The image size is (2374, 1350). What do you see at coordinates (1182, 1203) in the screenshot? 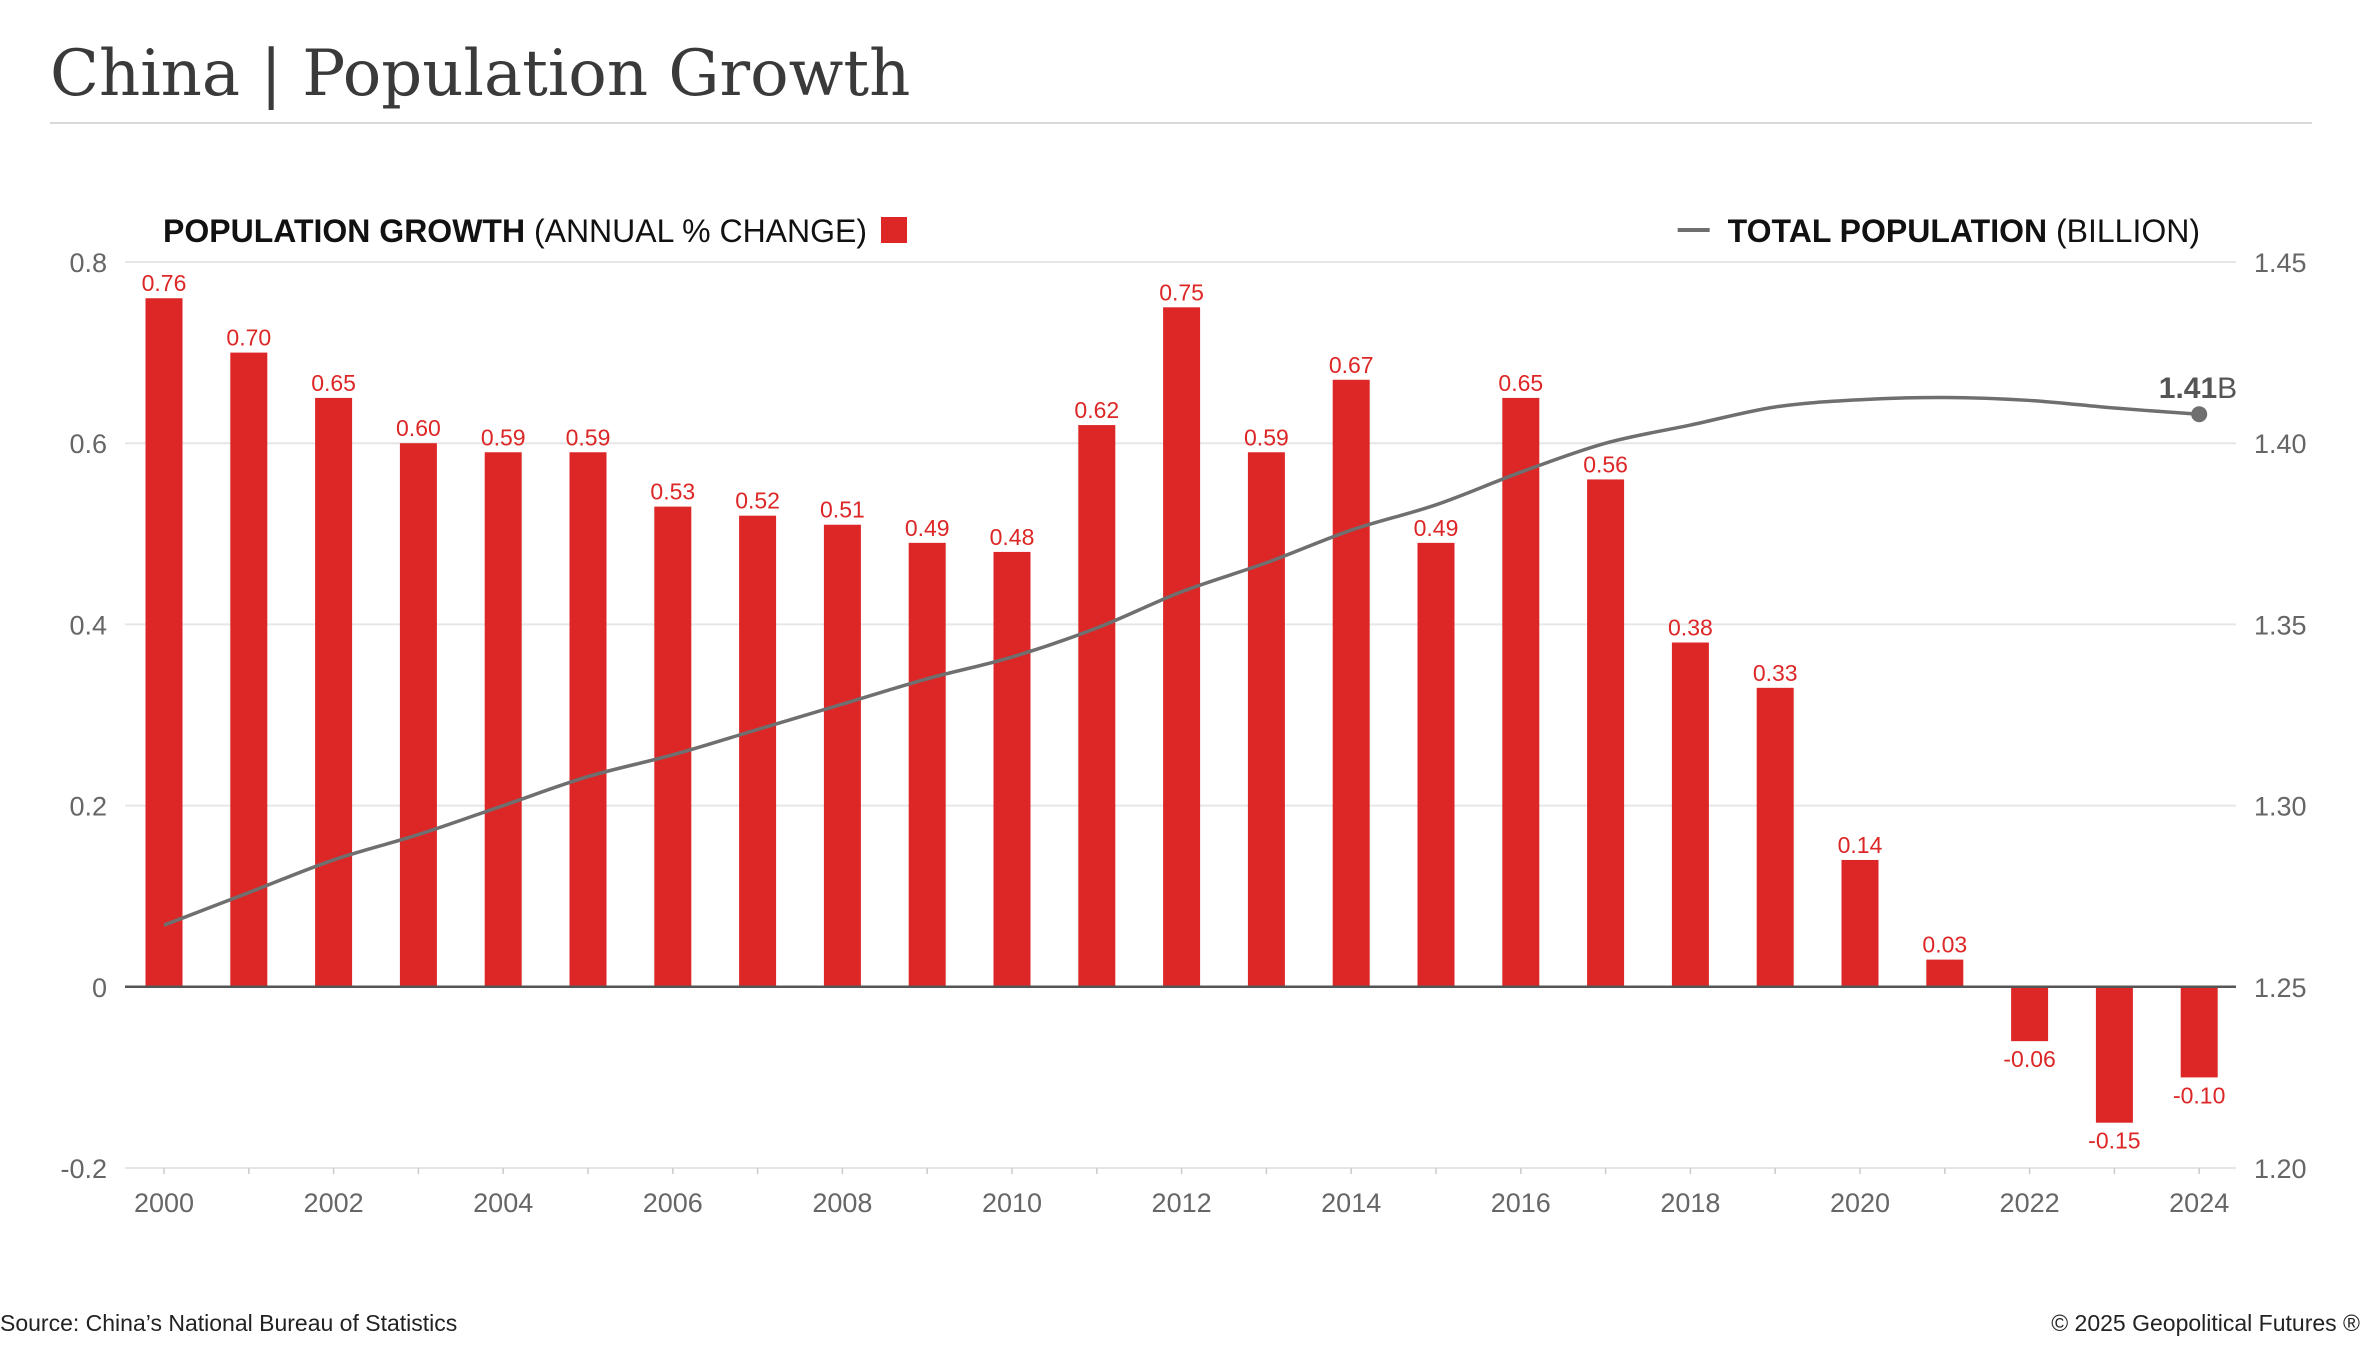
I see `x-tick-label: 2012` at bounding box center [1182, 1203].